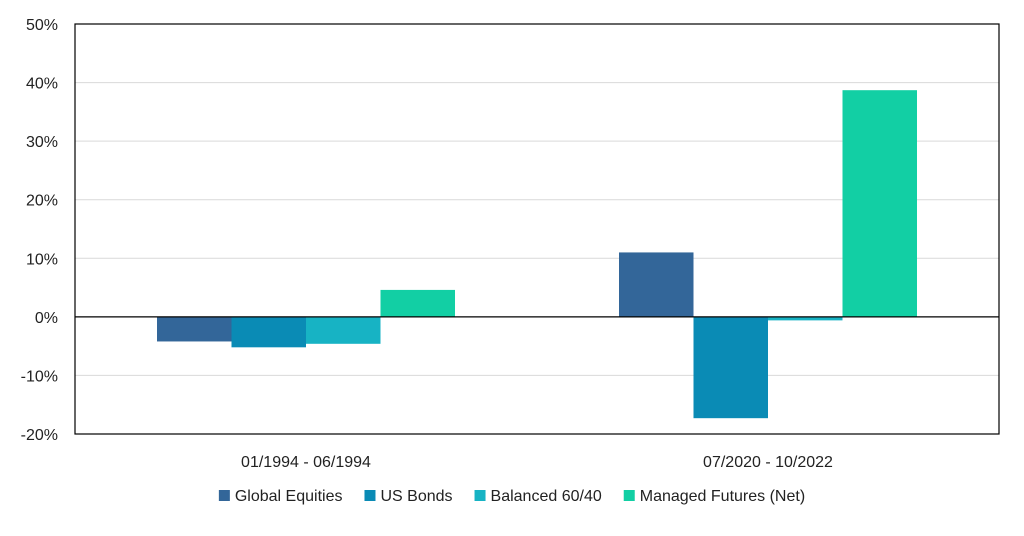 This screenshot has height=536, width=1024. What do you see at coordinates (39, 230) in the screenshot?
I see `y-tick-labels: -20% -10% 0% 10% 20% 30% 40% 50%` at bounding box center [39, 230].